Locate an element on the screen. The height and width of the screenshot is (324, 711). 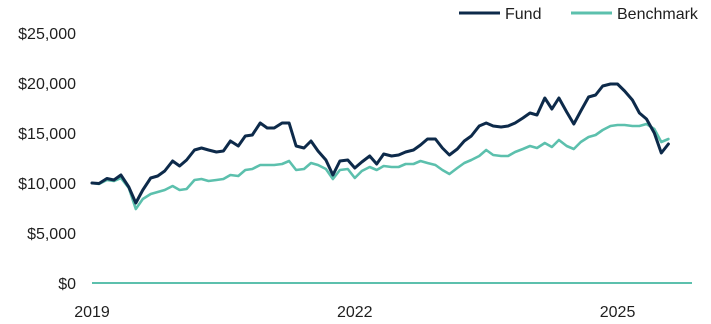
y-tick-label: $25,000 is located at coordinates (47, 34).